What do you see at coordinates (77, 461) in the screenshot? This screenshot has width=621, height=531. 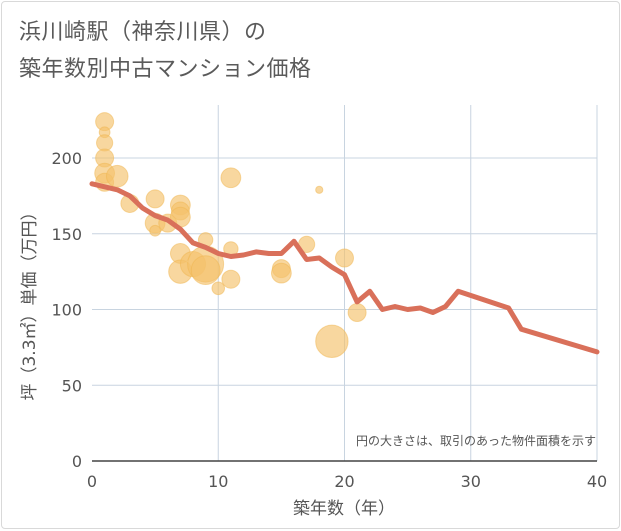 I see `y-tick-label: 0` at bounding box center [77, 461].